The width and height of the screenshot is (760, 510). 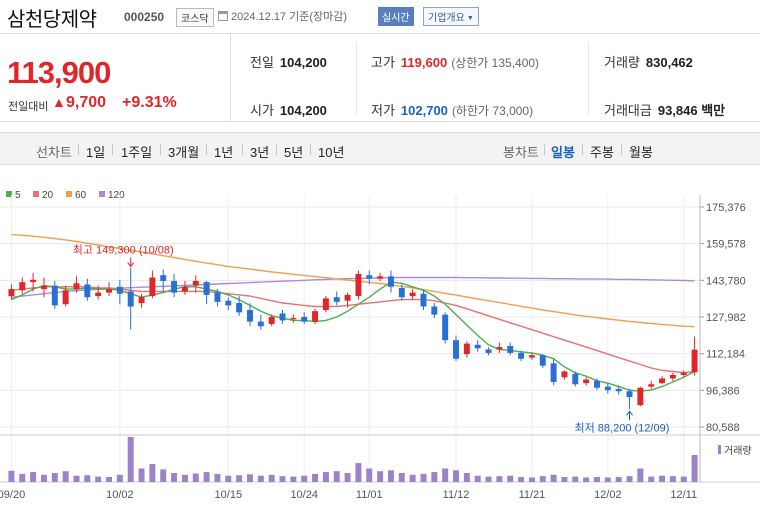 What do you see at coordinates (664, 109) in the screenshot?
I see `amount-stat: 거래대금 93,846 백만` at bounding box center [664, 109].